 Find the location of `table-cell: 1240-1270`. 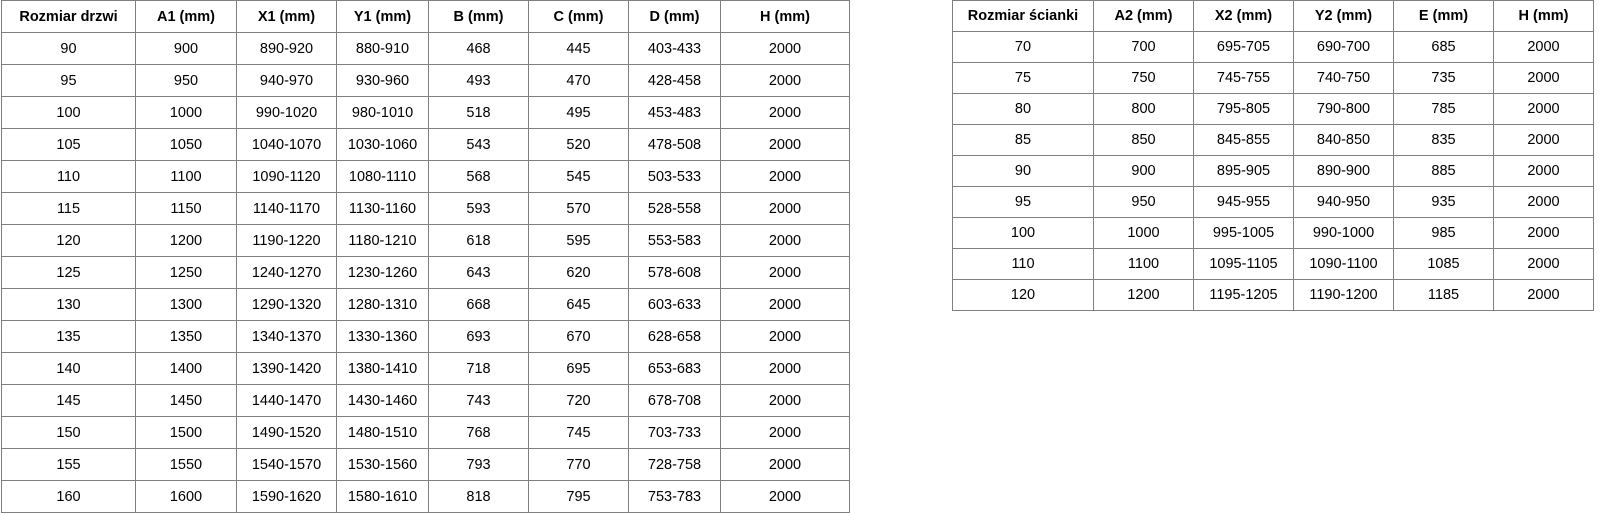

table-cell: 1240-1270 is located at coordinates (286, 272).